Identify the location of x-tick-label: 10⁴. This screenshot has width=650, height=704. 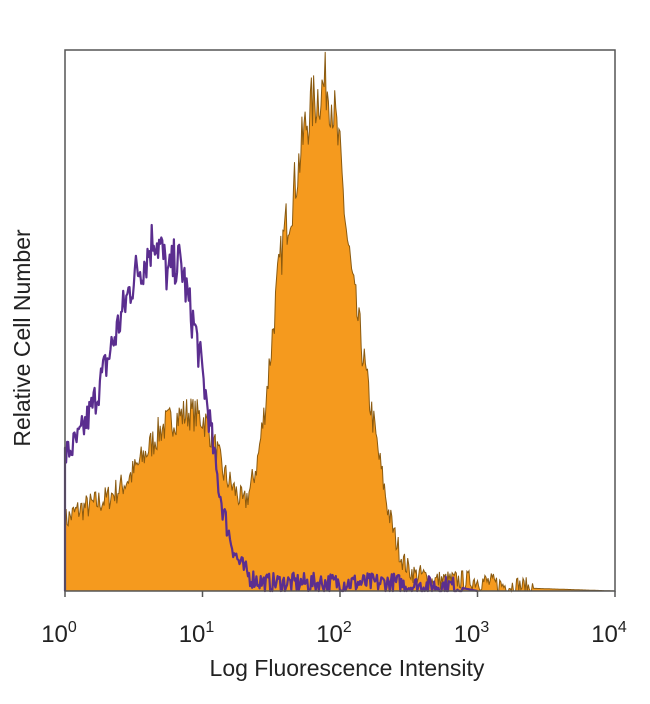
(609, 633).